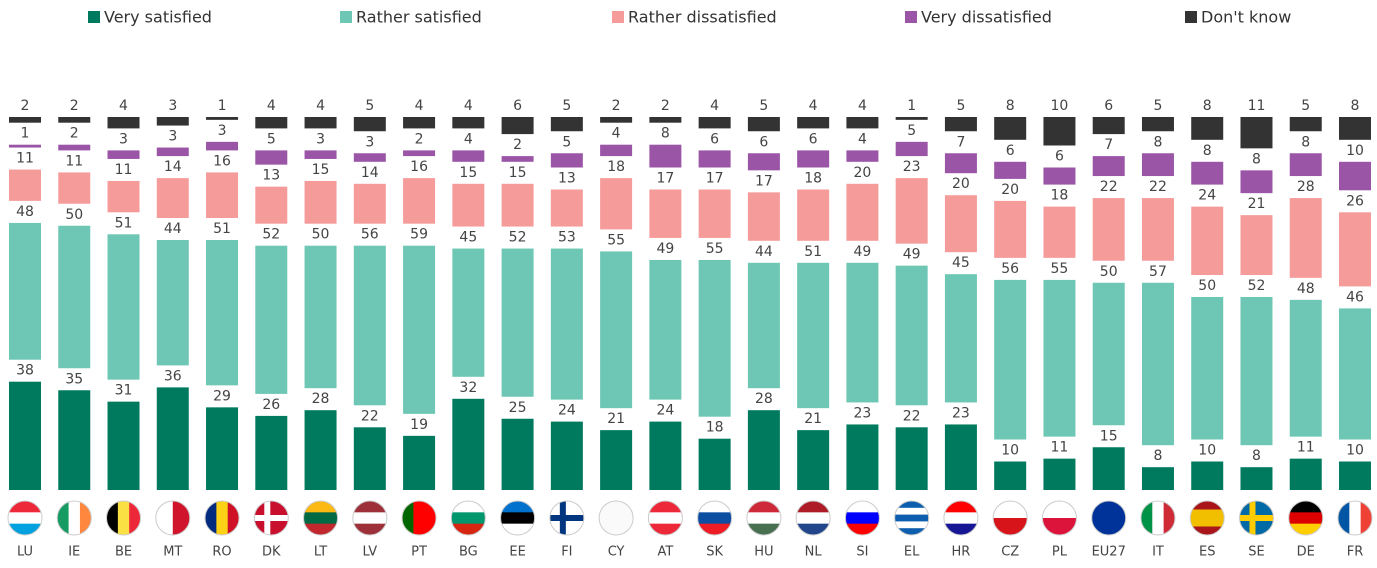  I want to click on category-label: EU27, so click(1109, 552).